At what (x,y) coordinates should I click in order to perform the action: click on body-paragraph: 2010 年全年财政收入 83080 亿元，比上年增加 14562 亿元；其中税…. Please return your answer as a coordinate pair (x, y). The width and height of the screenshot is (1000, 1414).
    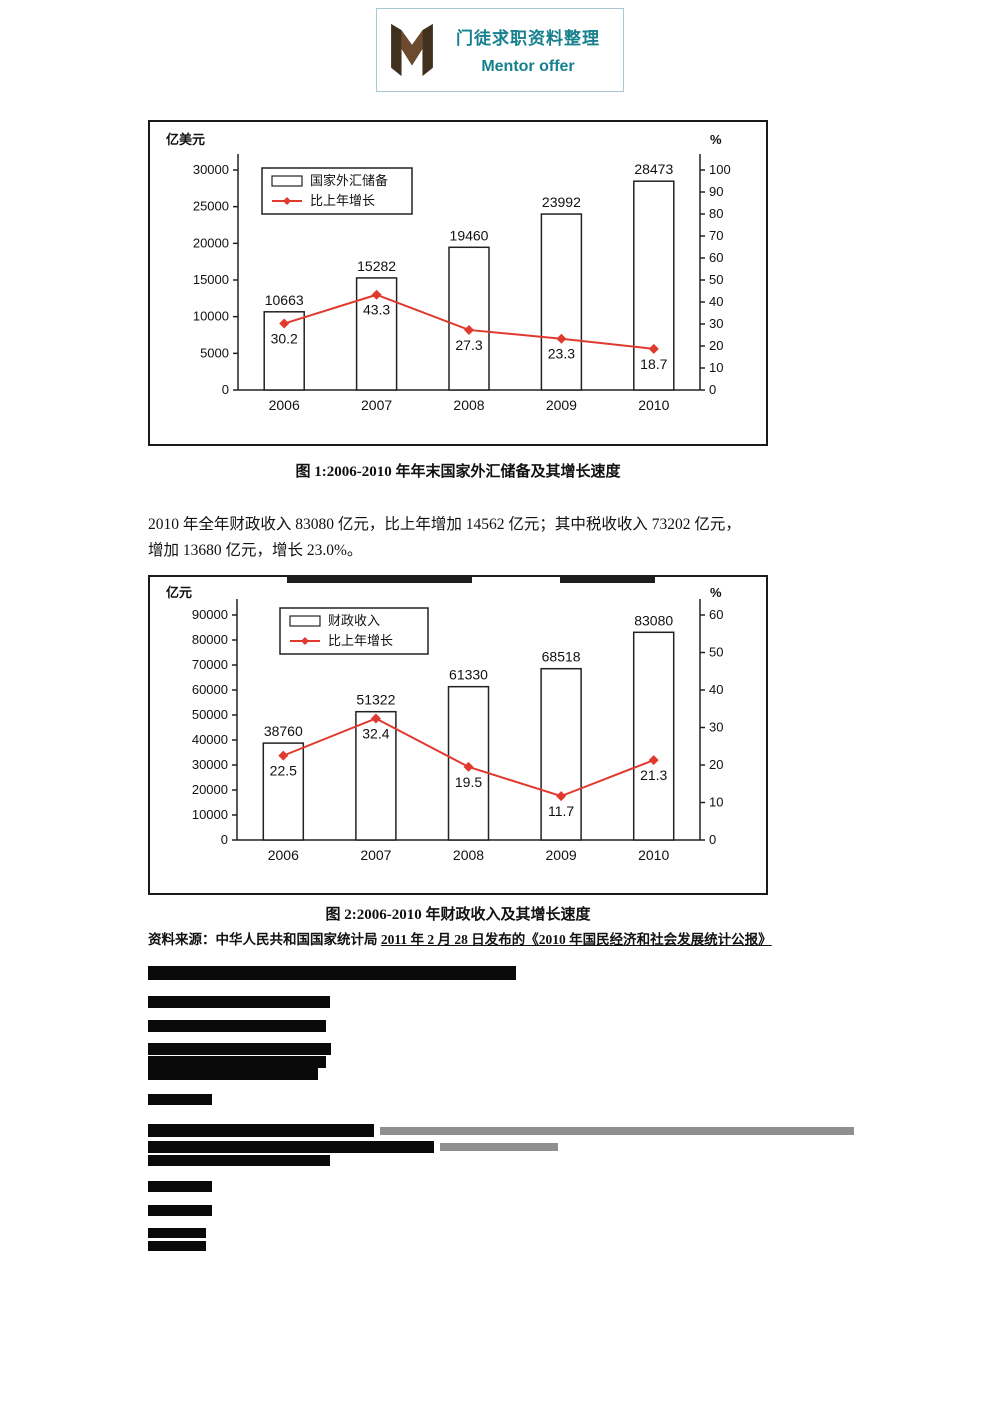
    Looking at the image, I should click on (513, 538).